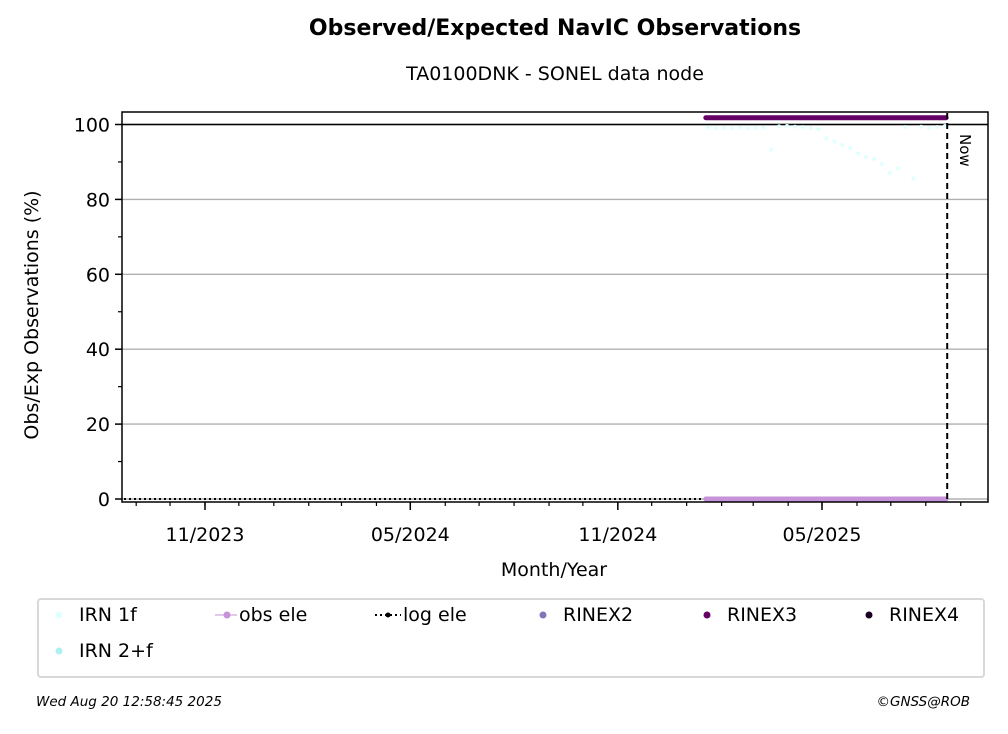  I want to click on chart-title: Observed/Expected NavIC Observations, so click(555, 28).